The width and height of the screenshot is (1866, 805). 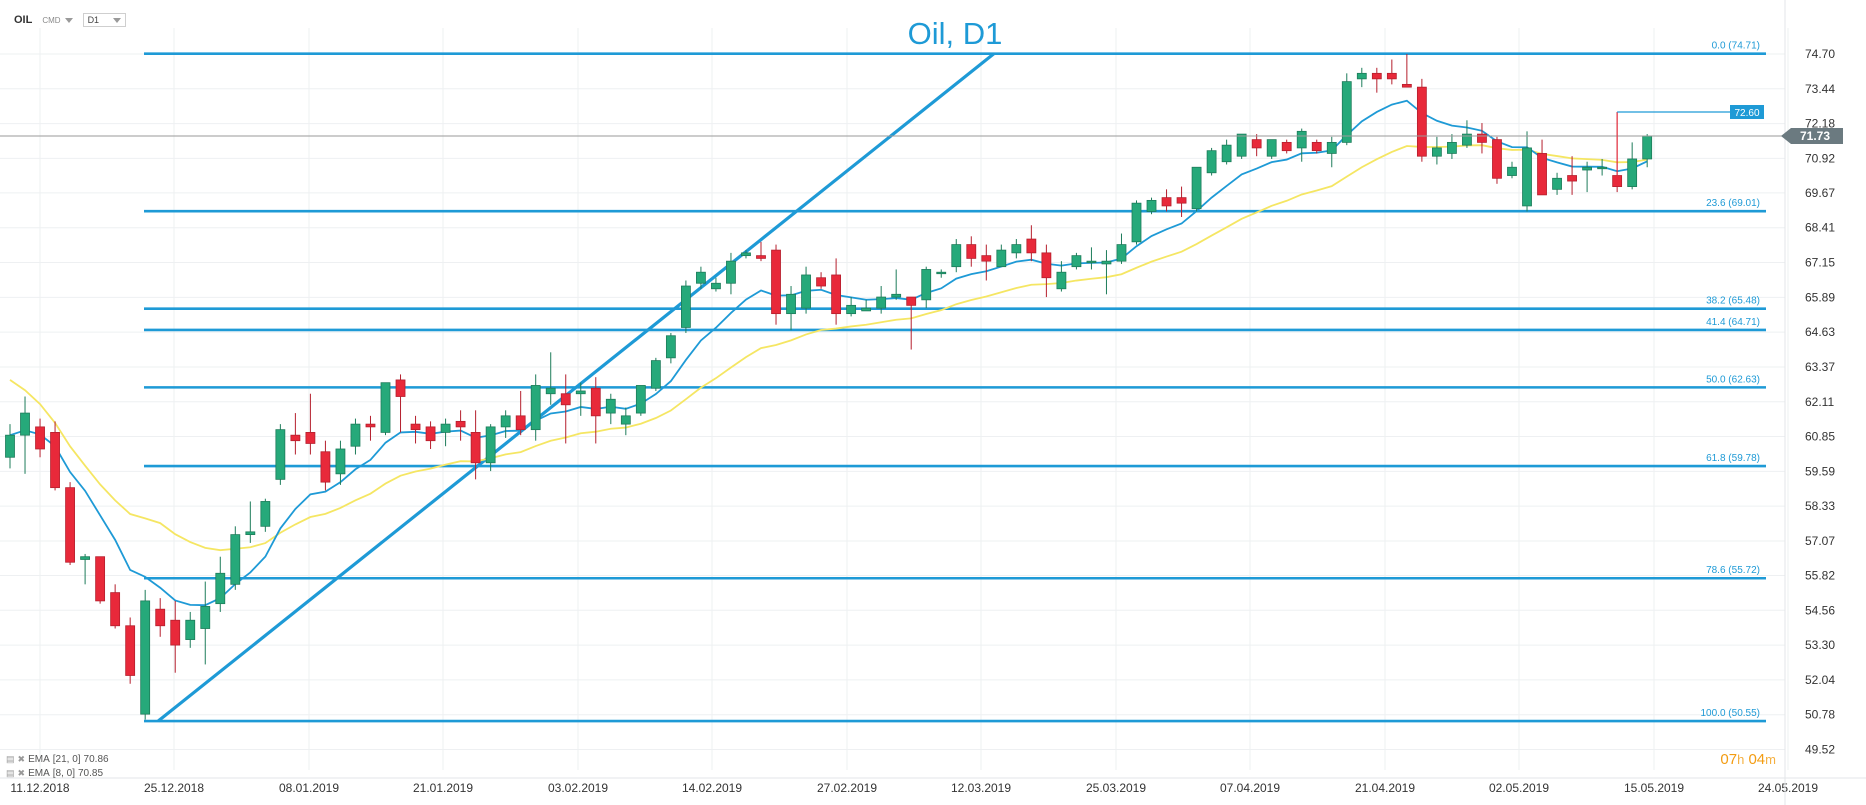 I want to click on timer-hours: 07, so click(x=1729, y=759).